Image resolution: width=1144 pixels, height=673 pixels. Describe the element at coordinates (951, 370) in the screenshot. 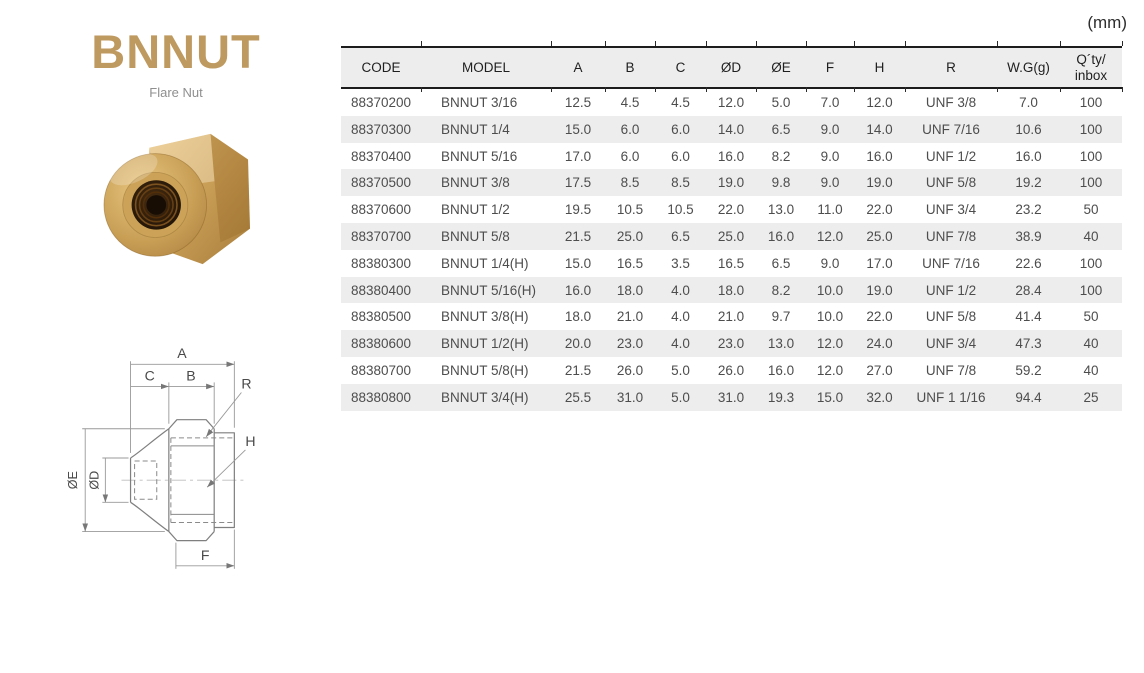

I see `cell-value: UNF 7/8` at that location.